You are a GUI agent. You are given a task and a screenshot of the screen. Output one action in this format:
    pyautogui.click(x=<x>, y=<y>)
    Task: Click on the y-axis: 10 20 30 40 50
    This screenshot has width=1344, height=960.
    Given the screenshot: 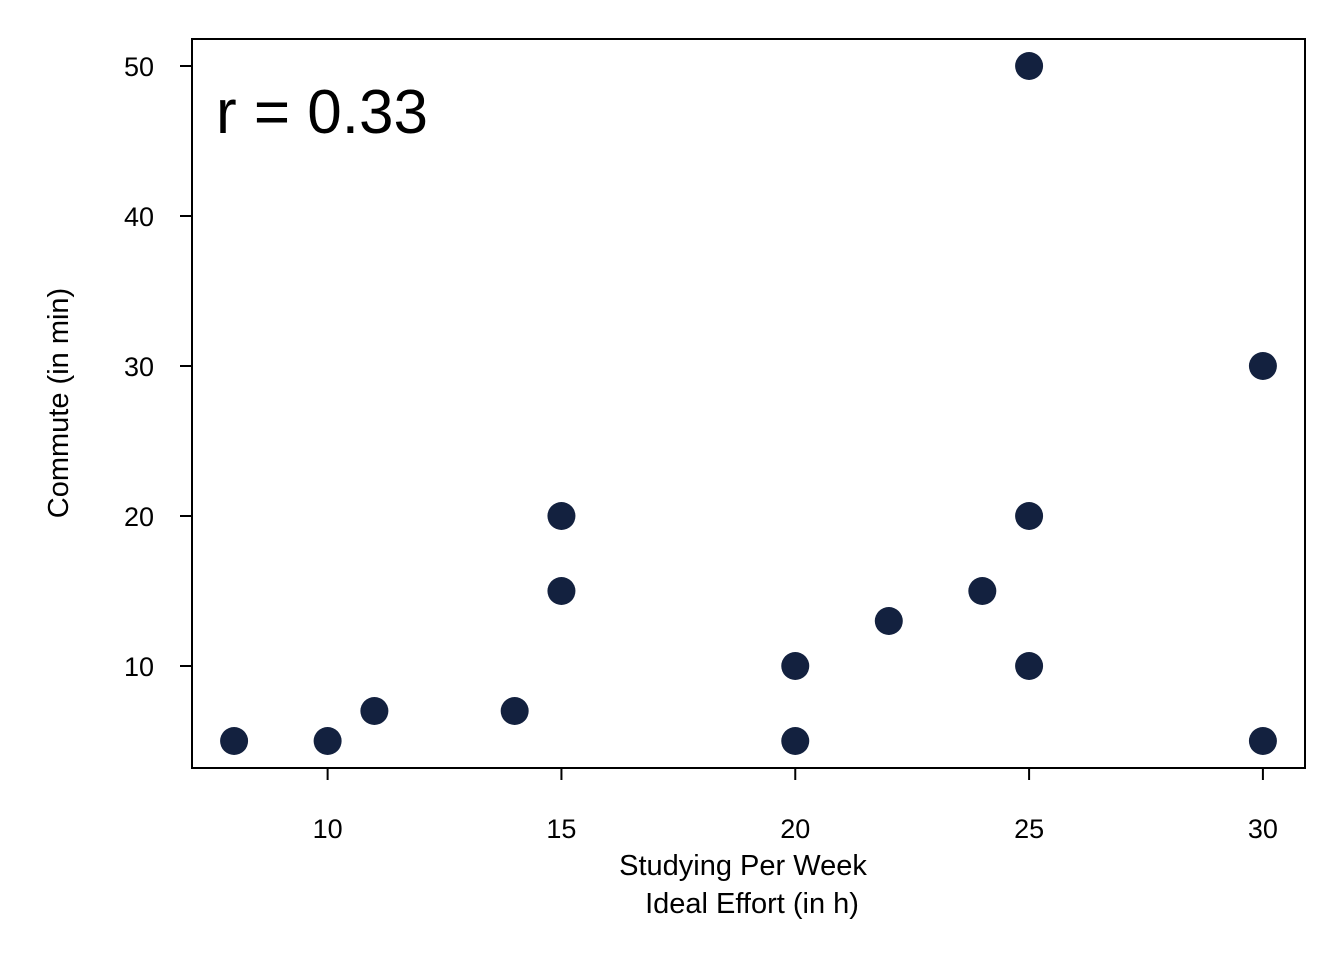 What is the action you would take?
    pyautogui.click(x=158, y=367)
    